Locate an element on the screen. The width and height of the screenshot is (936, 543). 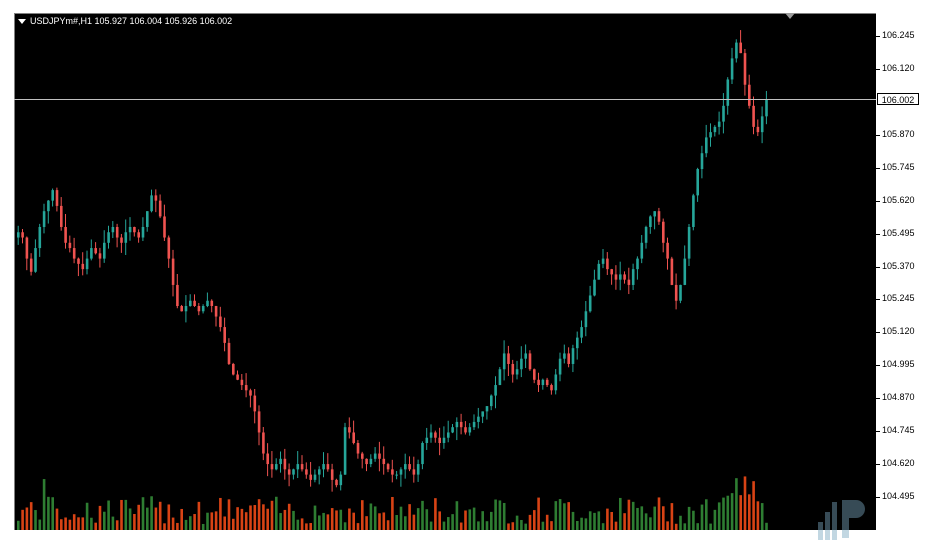
collapse-triangle-icon is located at coordinates (22, 21).